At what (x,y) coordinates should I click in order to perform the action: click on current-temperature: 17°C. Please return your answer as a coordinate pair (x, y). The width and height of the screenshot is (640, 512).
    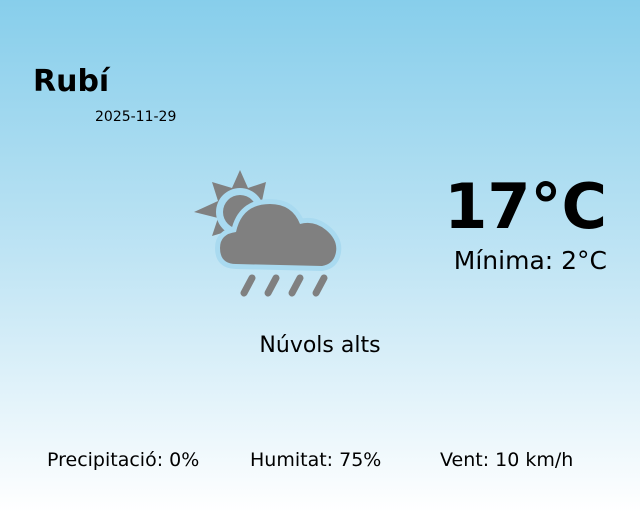
    Looking at the image, I should click on (525, 206).